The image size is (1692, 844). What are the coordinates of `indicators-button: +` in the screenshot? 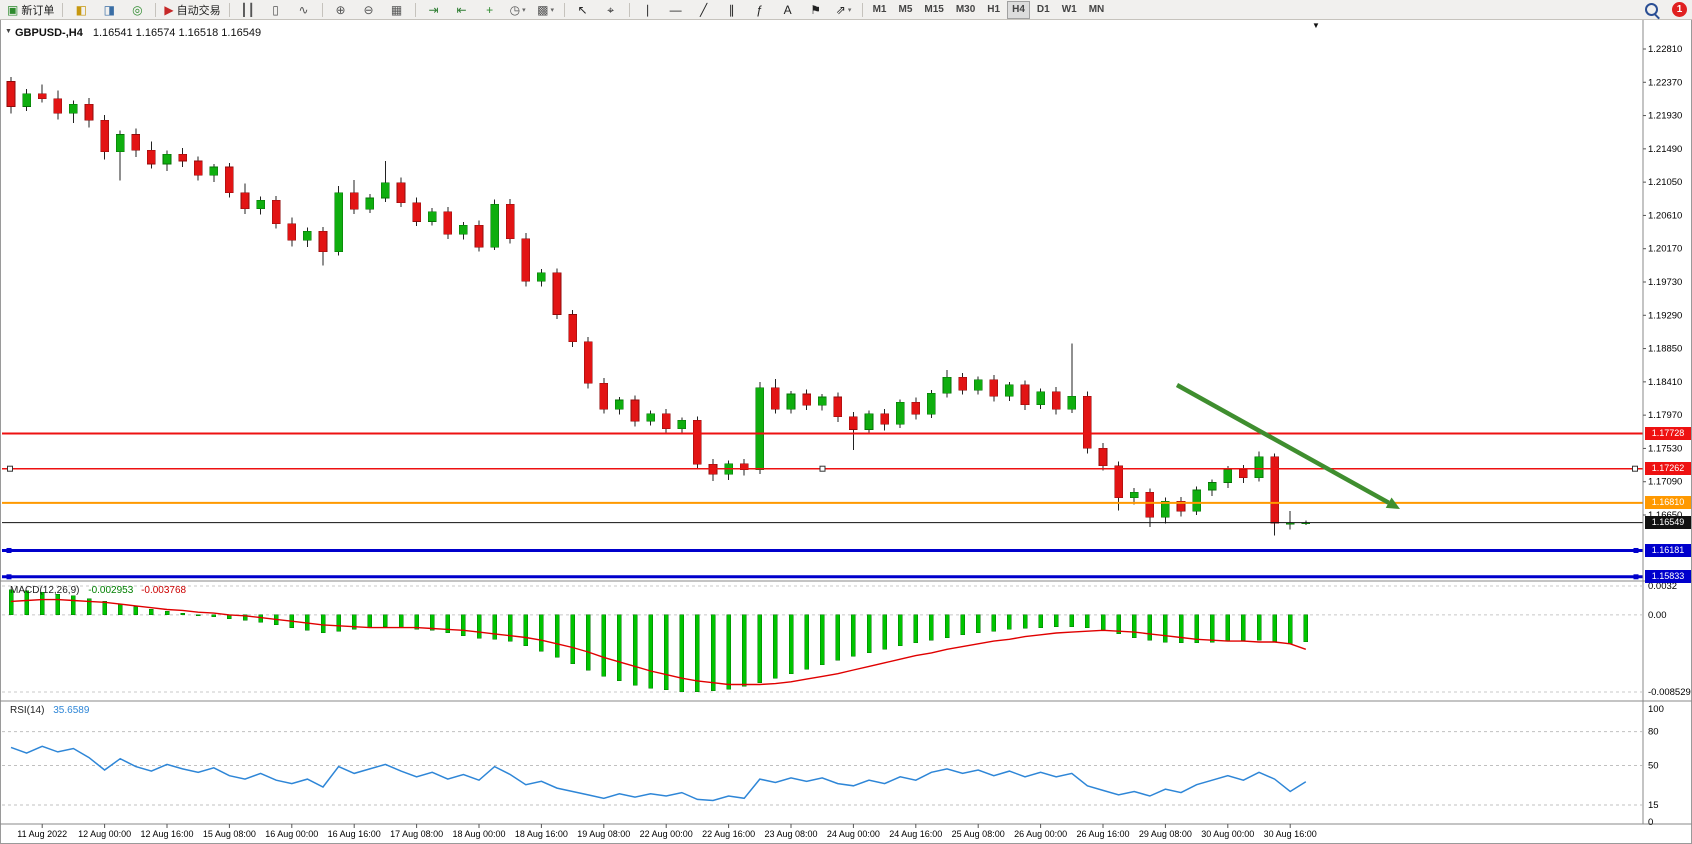 It's located at (490, 10).